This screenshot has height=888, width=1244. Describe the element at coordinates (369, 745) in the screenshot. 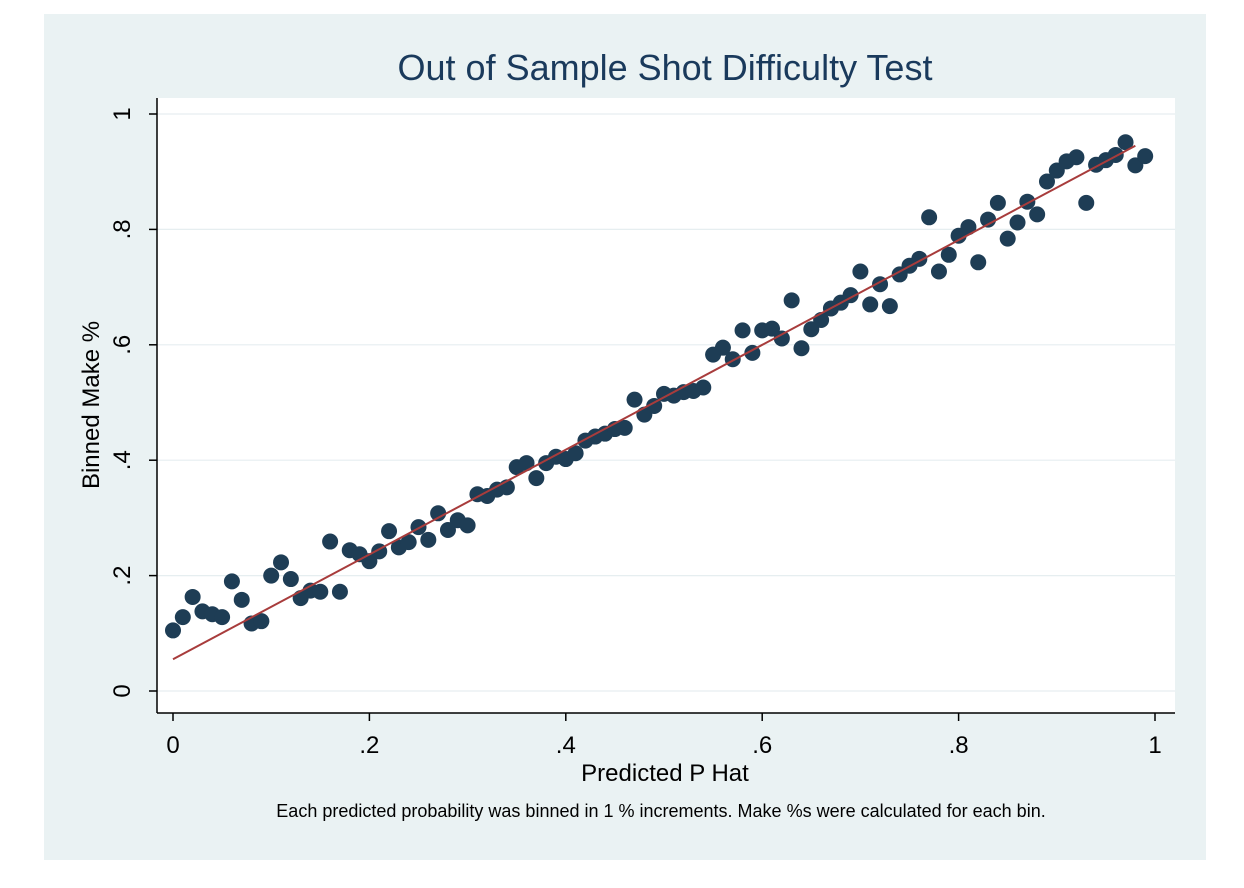

I see `x-tick-label: .2` at that location.